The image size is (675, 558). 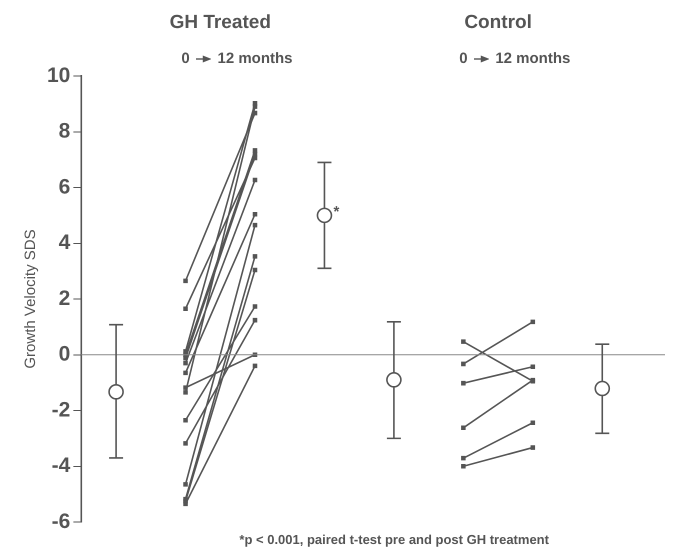 I want to click on y-tick-label: 6, so click(x=64, y=186).